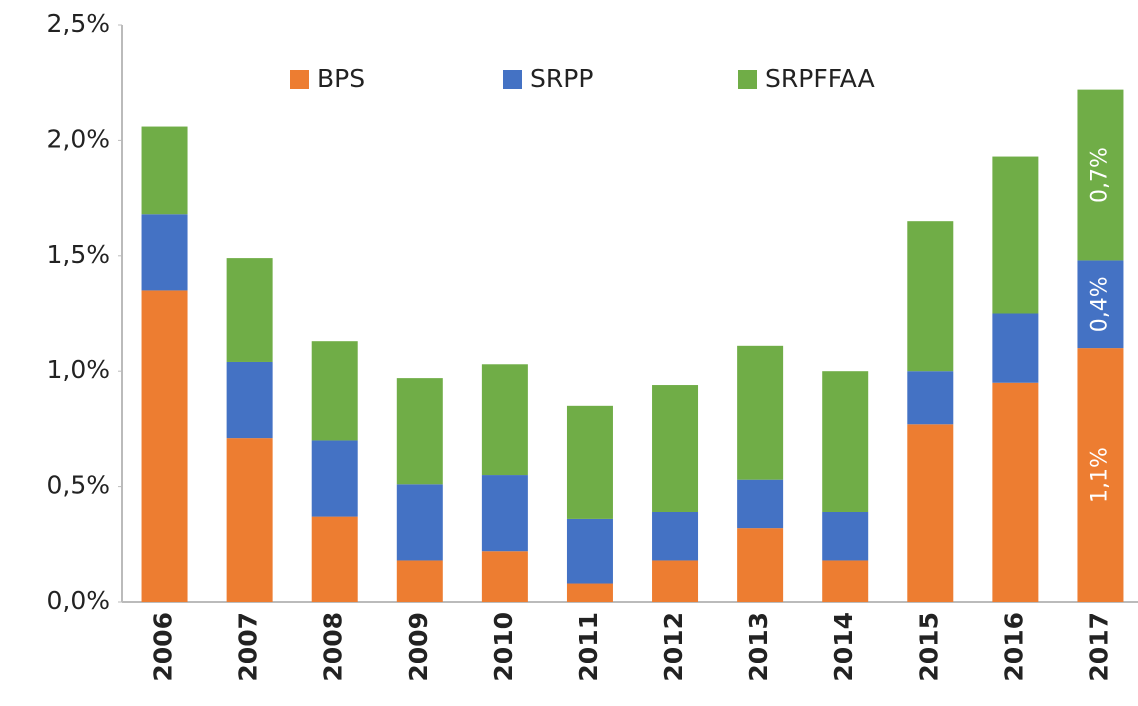 This screenshot has height=706, width=1138. What do you see at coordinates (418, 647) in the screenshot?
I see `x-tick-label: 2009` at bounding box center [418, 647].